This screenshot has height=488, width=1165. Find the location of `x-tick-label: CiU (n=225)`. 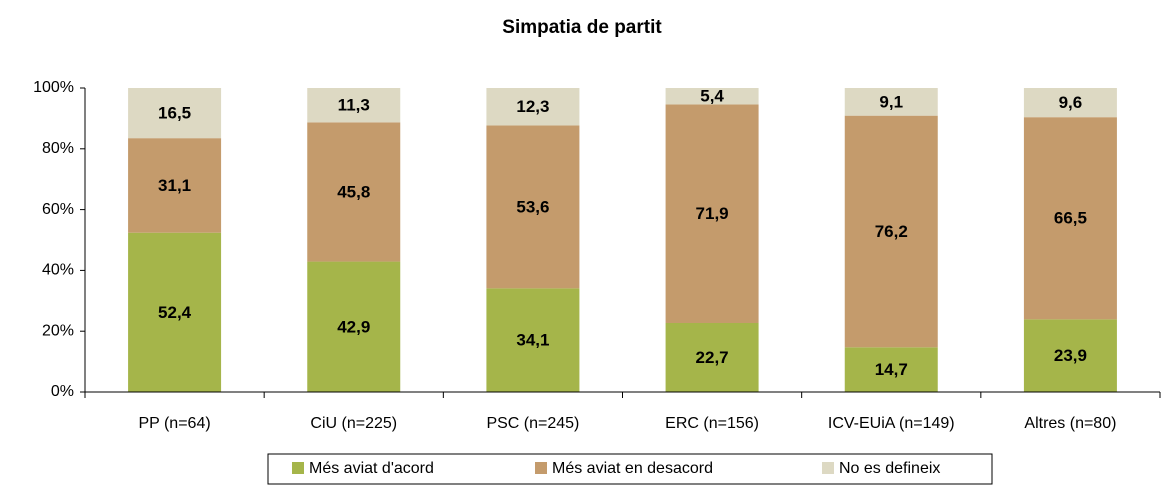

x-tick-label: CiU (n=225) is located at coordinates (353, 423).